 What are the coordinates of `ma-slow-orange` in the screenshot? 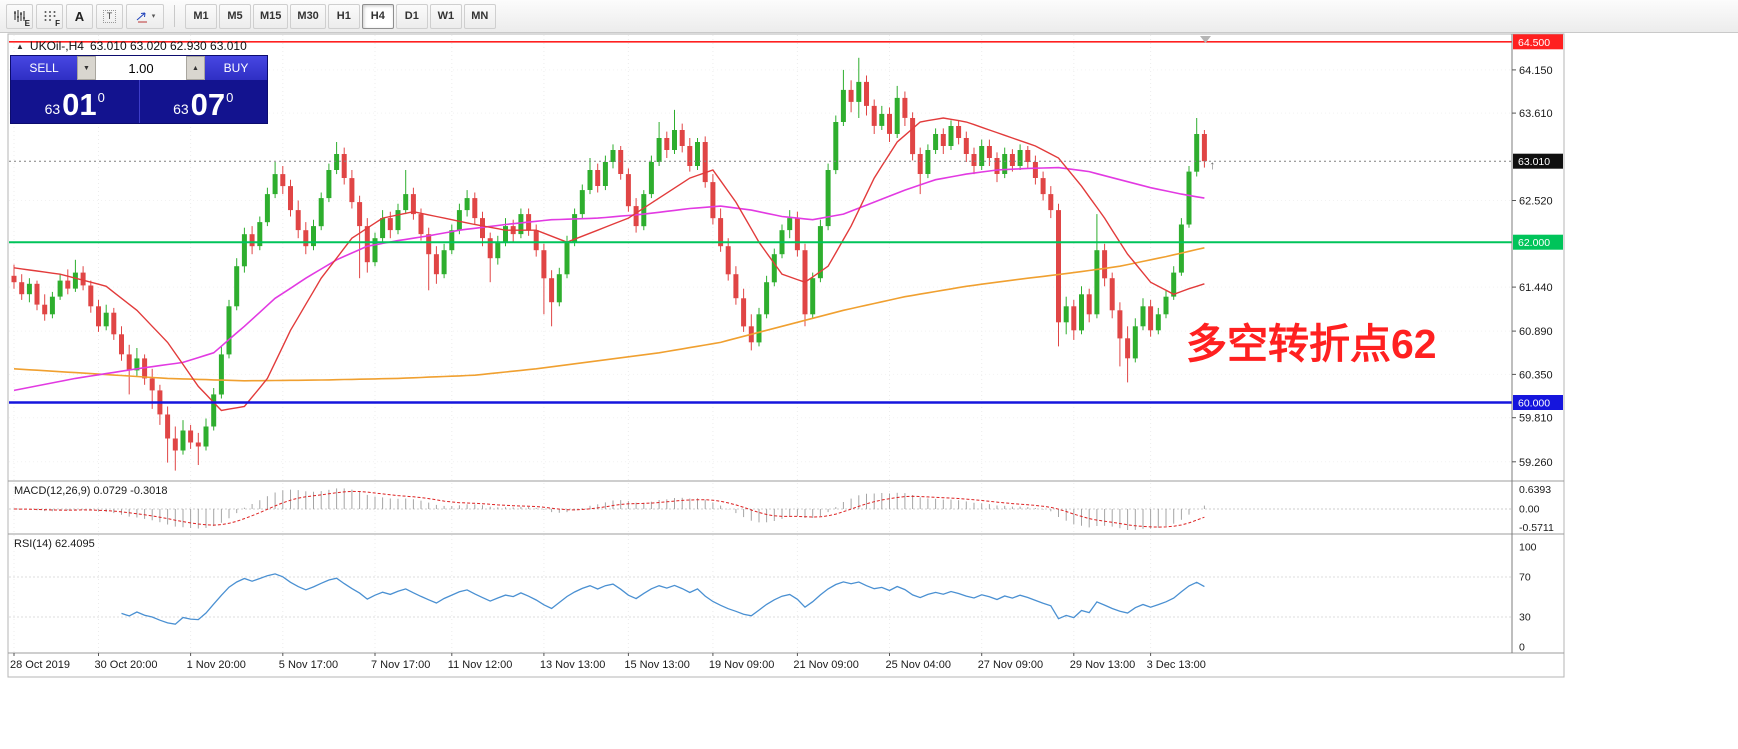 It's located at (609, 314).